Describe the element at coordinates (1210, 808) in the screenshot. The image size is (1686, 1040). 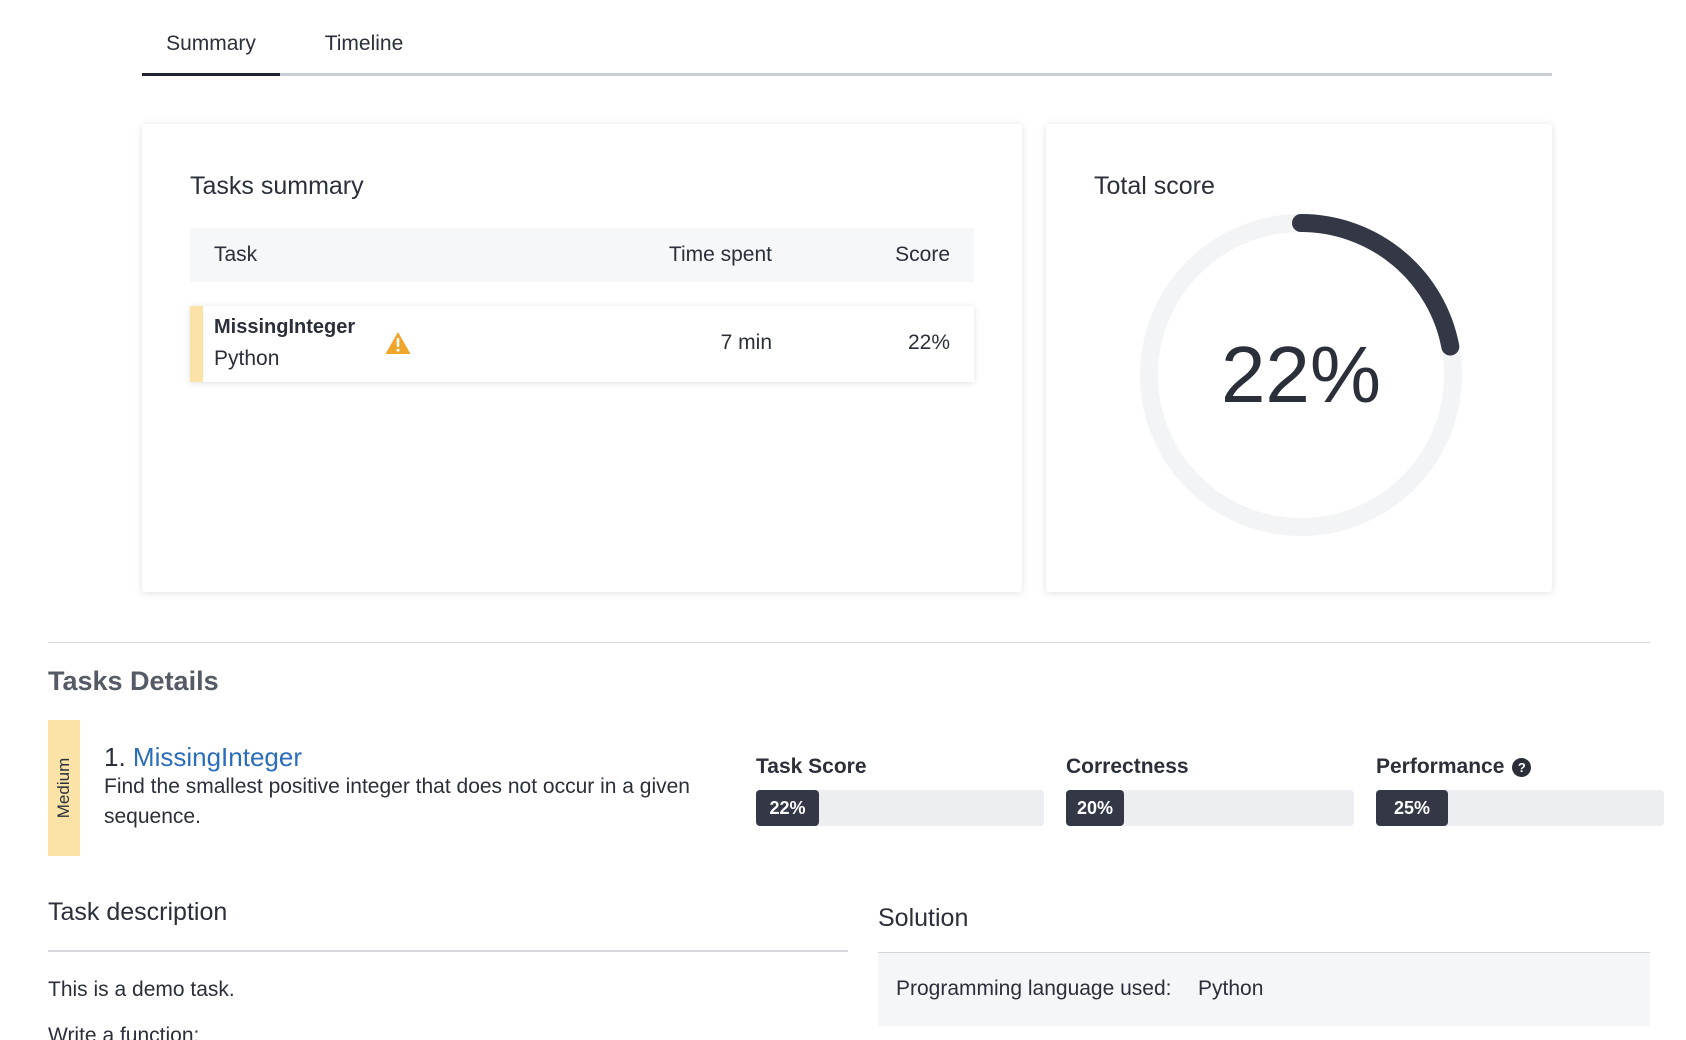
I see `metric-bar: 20%` at that location.